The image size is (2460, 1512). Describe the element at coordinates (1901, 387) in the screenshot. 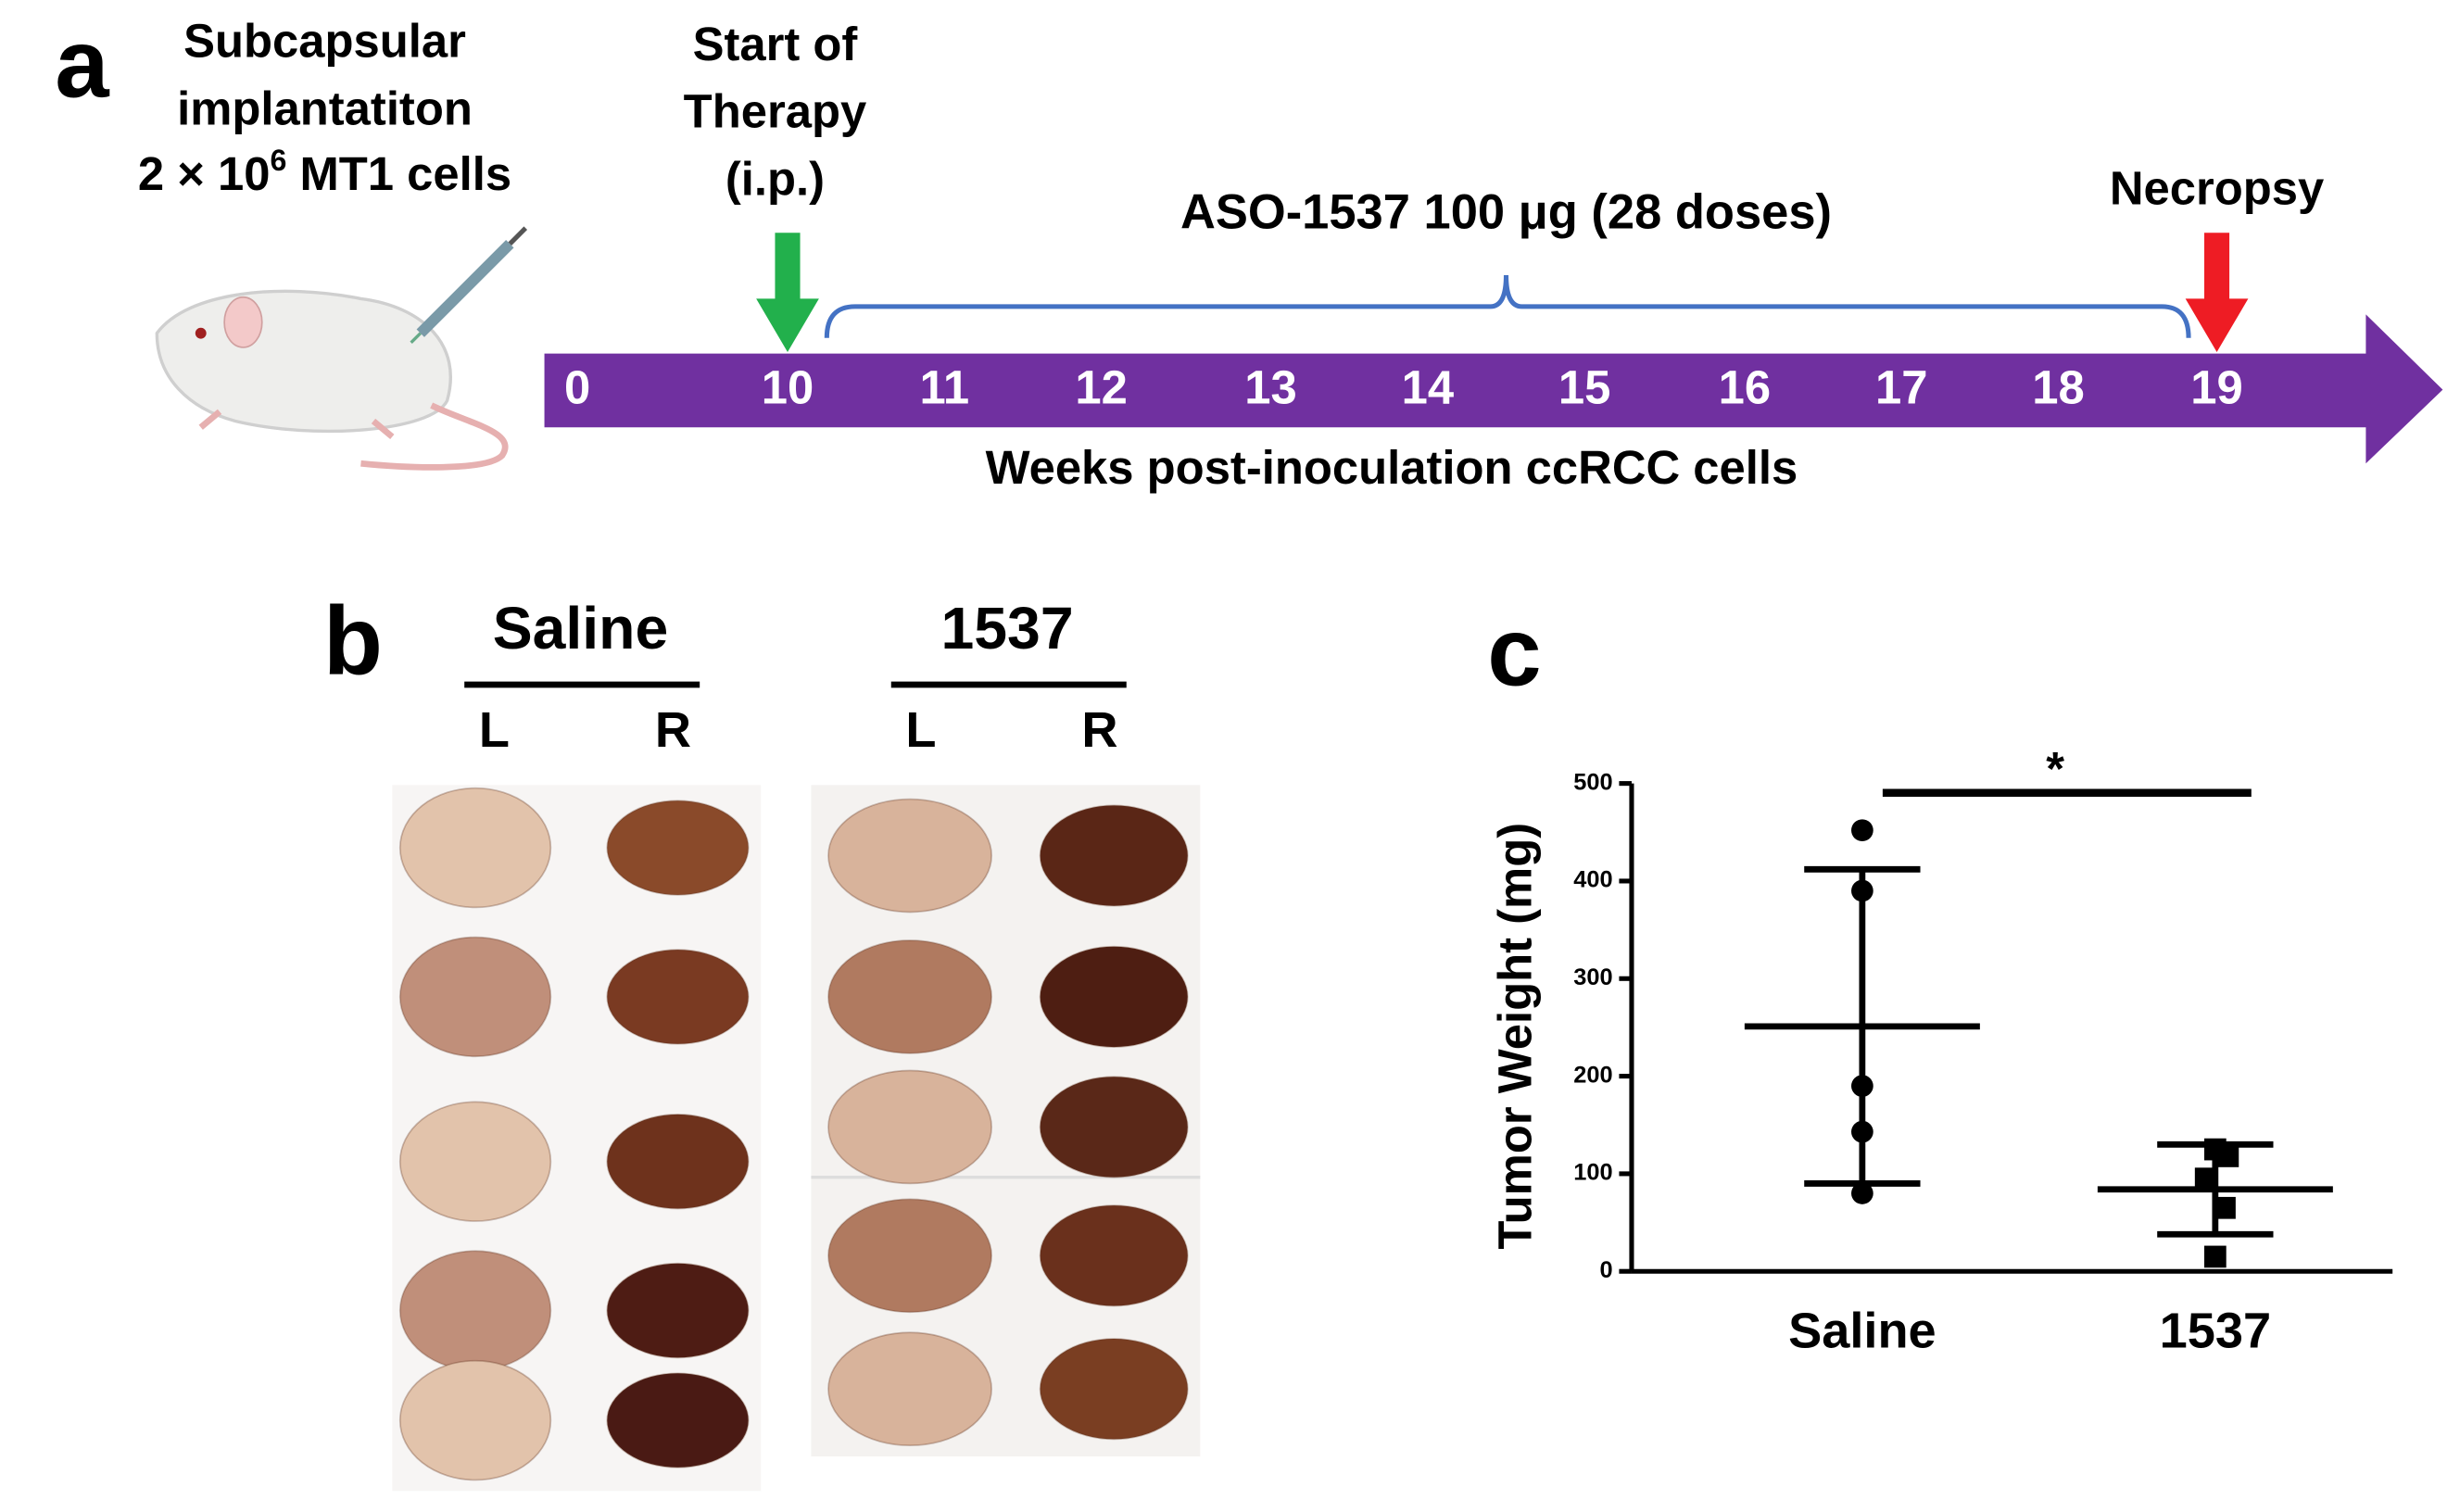

I see `week-label: 17` at that location.